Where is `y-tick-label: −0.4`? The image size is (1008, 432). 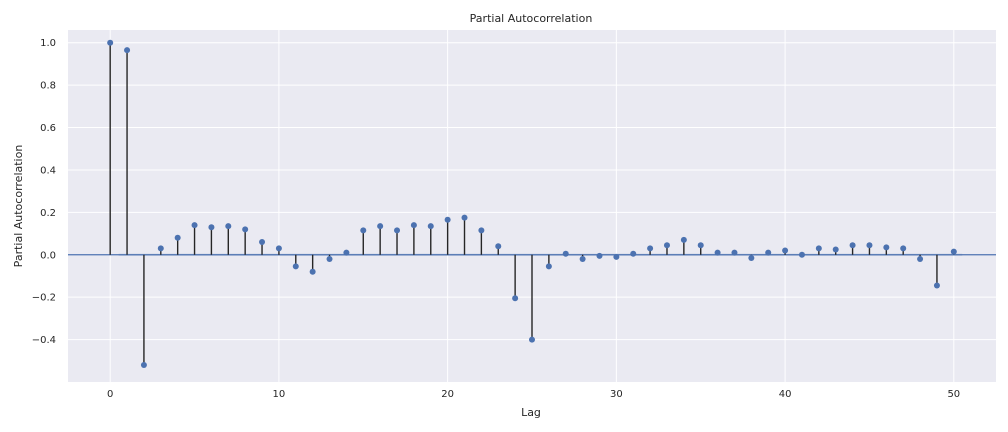 y-tick-label: −0.4 is located at coordinates (44, 340).